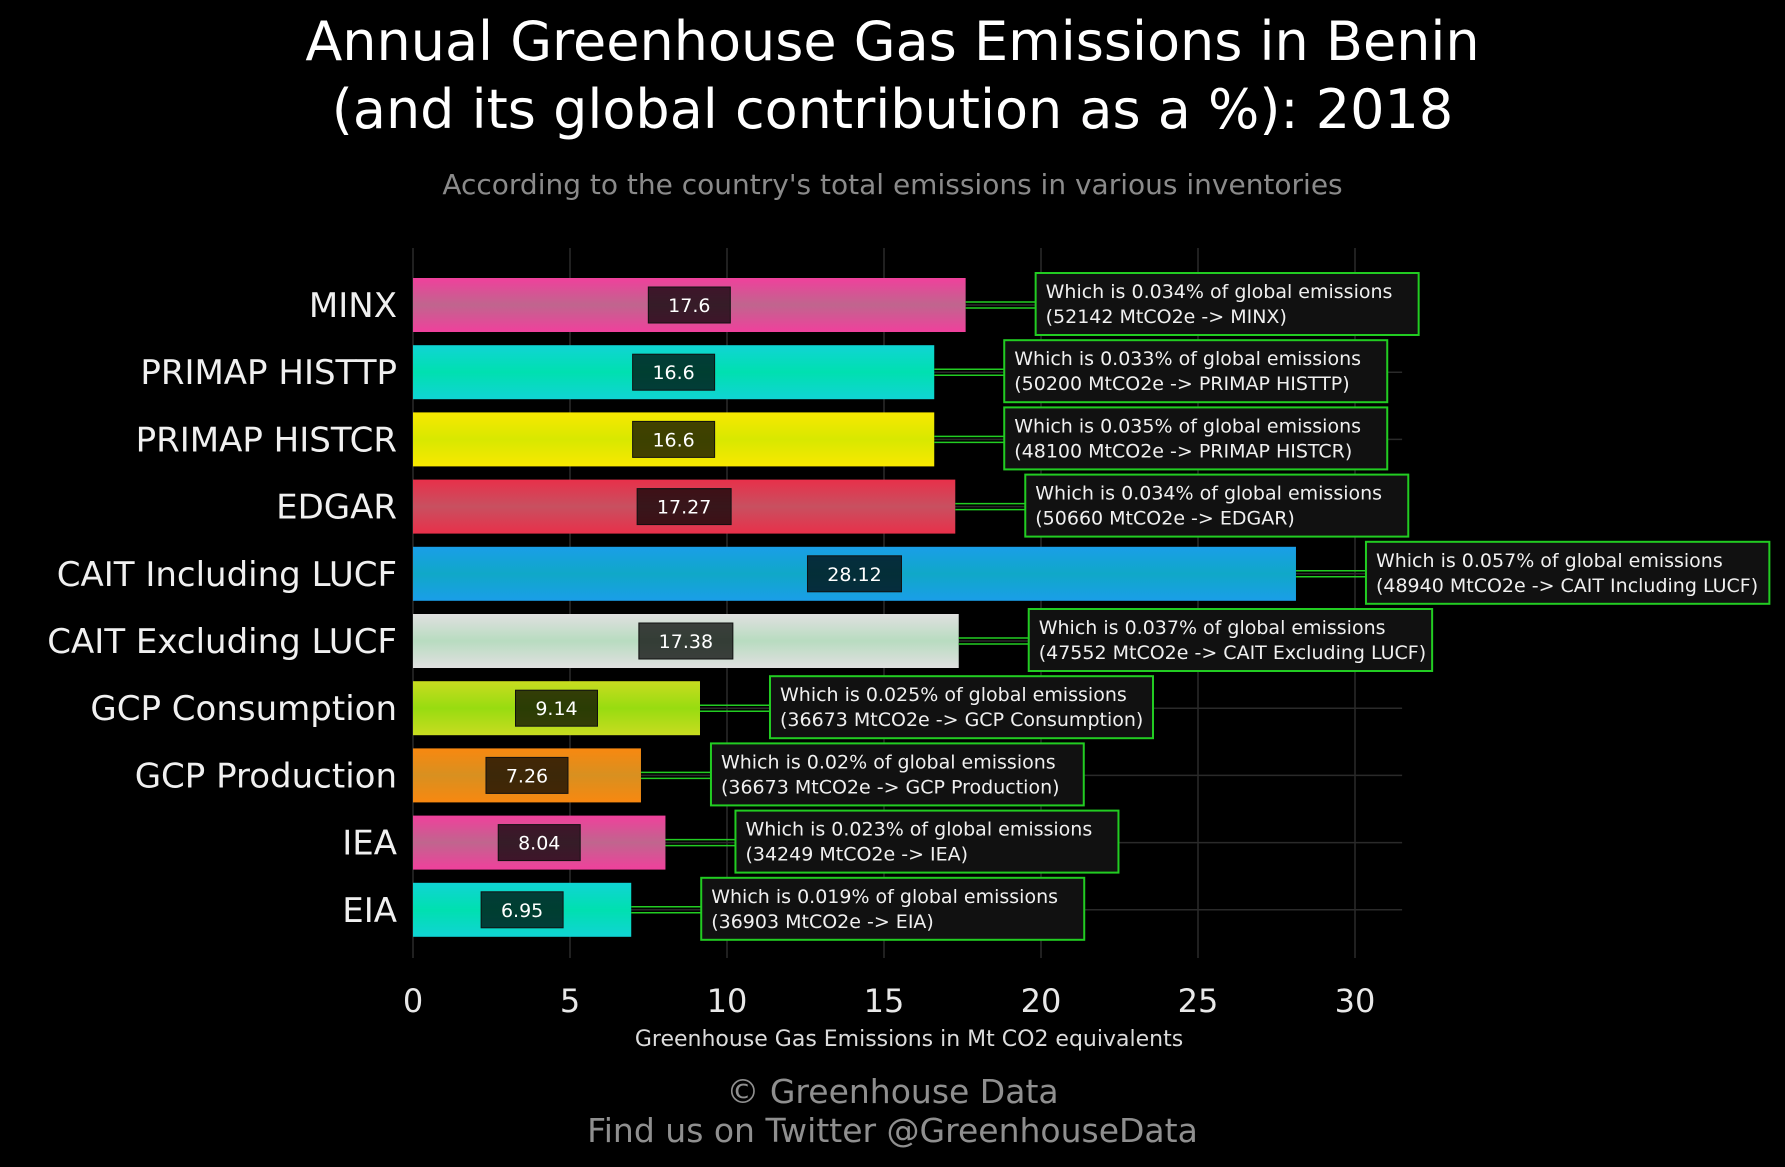 This screenshot has width=1785, height=1167. I want to click on footer-twitter: Find us on Twitter @GreenhouseData, so click(892, 1130).